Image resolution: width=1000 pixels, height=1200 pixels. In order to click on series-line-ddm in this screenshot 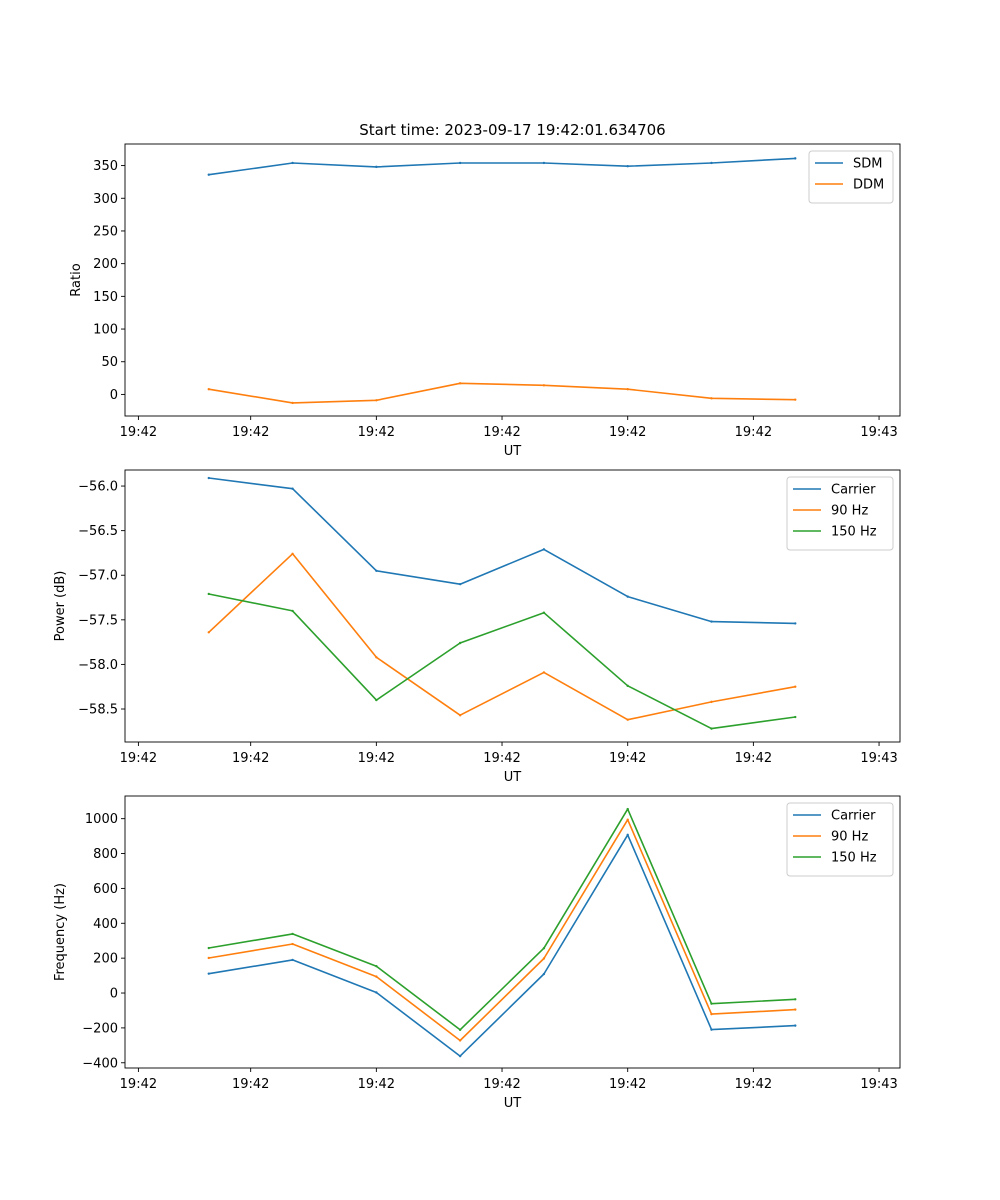, I will do `click(502, 393)`.